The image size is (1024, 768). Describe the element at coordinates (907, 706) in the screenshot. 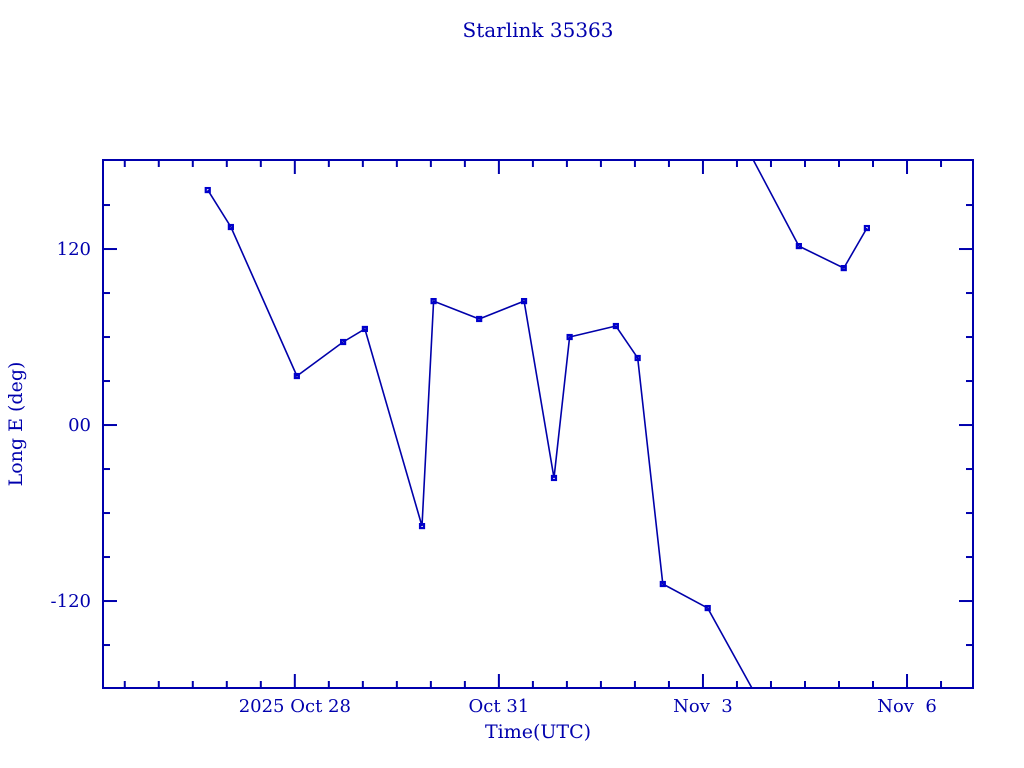

I see `x-tick-label: Nov 6` at that location.